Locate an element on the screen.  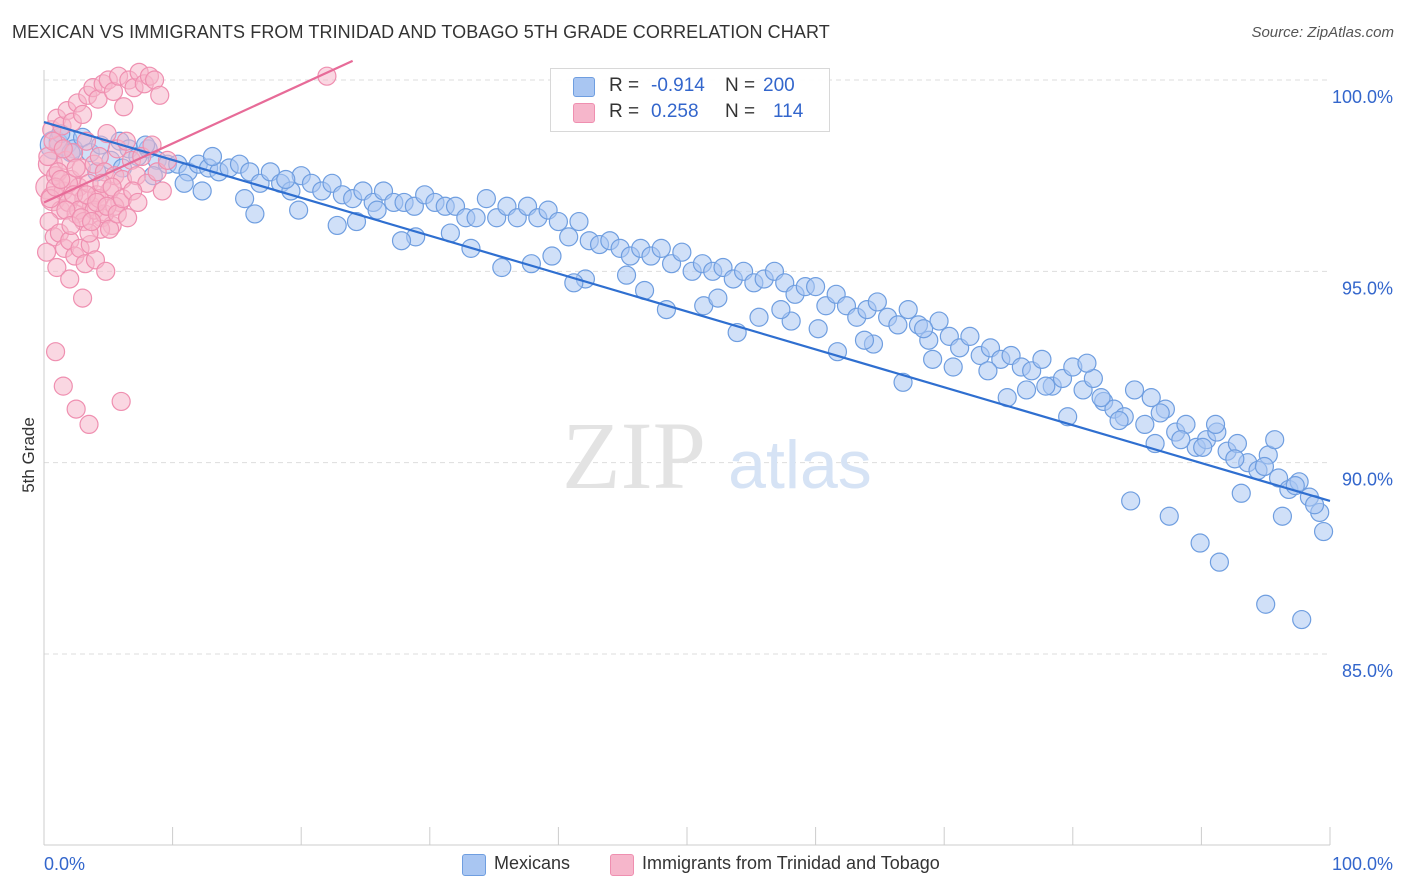
watermark: ZIP atlas is located at coordinates (717, 455).